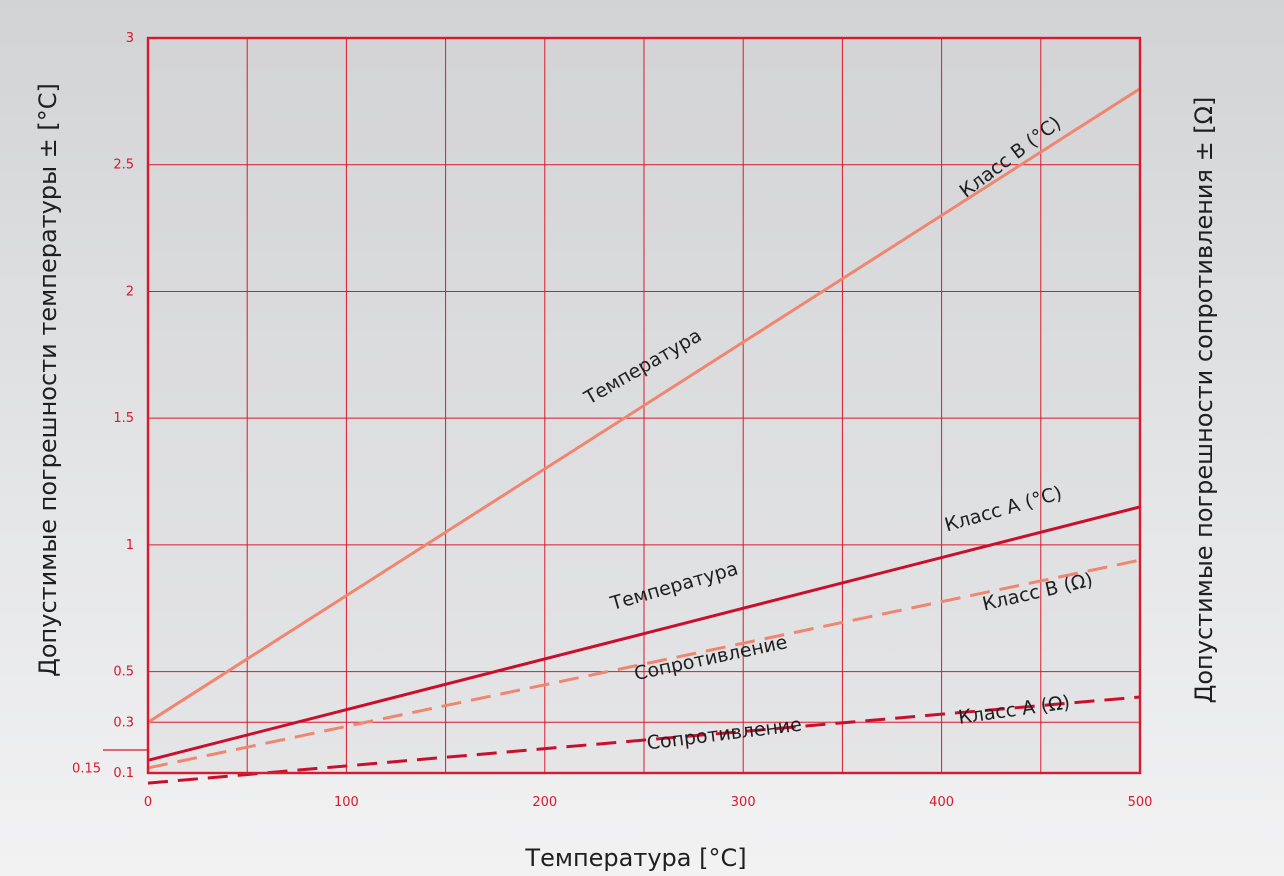 The width and height of the screenshot is (1284, 876). I want to click on x-tick-label: 500, so click(1140, 802).